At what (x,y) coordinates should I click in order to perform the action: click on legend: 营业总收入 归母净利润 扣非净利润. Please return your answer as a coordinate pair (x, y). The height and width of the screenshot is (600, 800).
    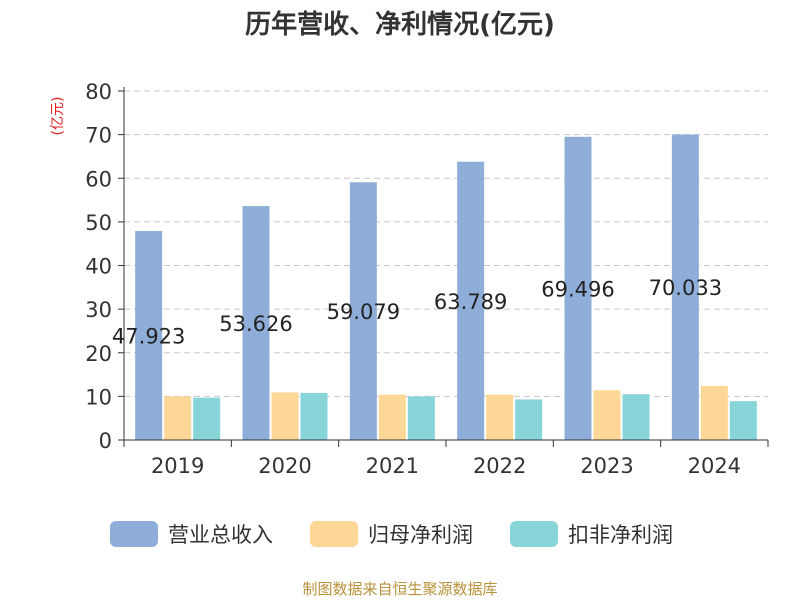
    Looking at the image, I should click on (391, 534).